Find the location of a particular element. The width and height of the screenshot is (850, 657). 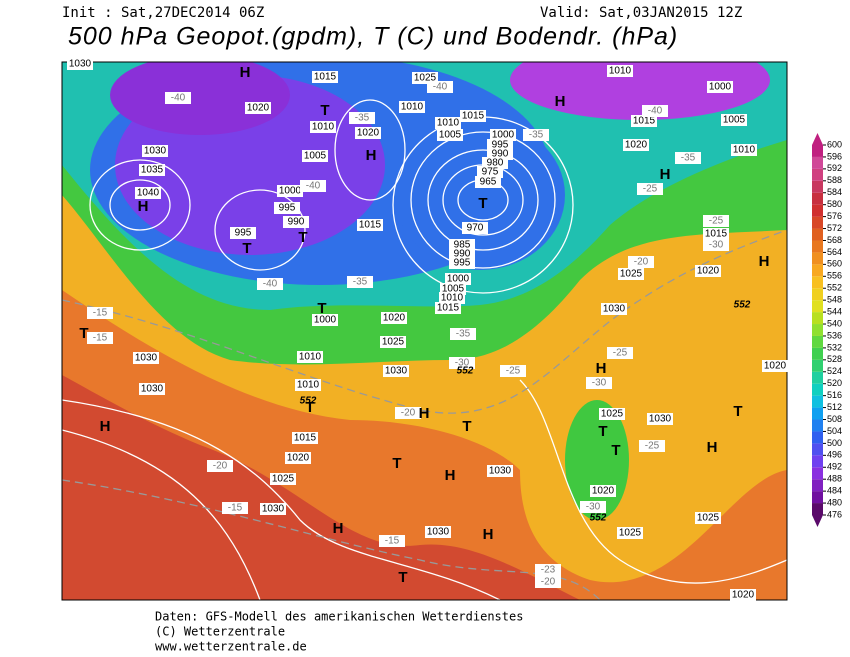

isobar-label: 1000 is located at coordinates (325, 320).